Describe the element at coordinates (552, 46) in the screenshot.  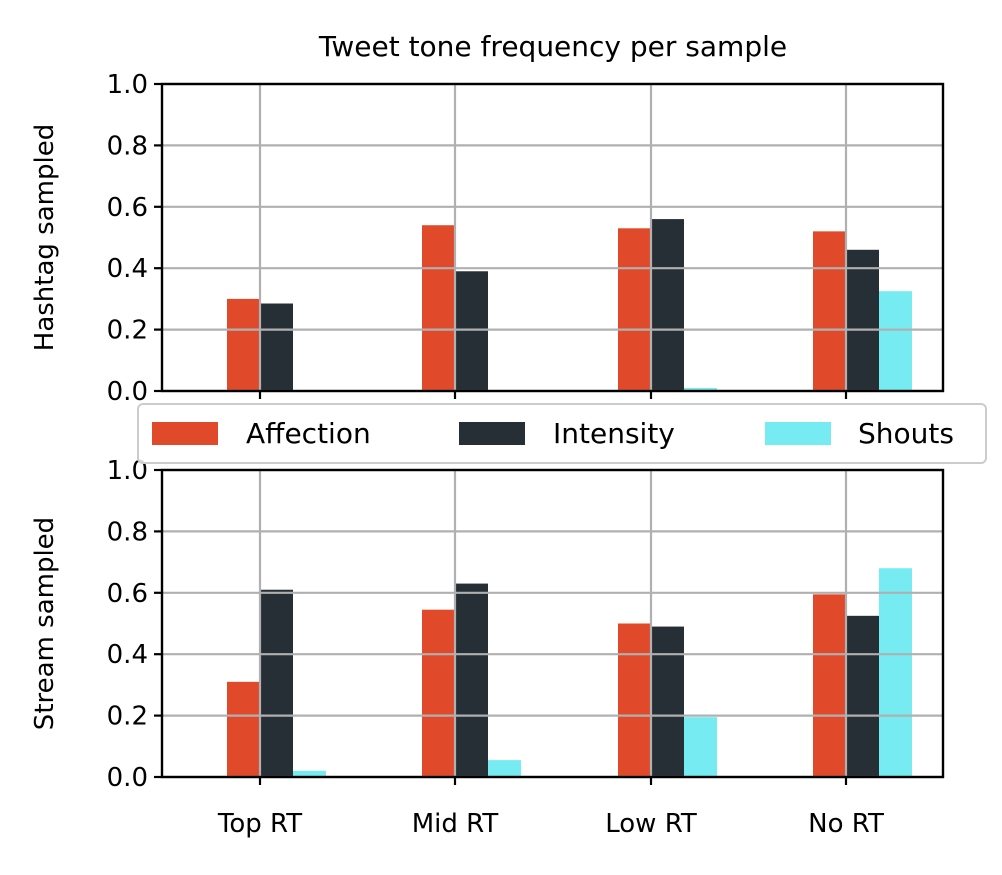
I see `chart-title: Tweet tone frequency per sample` at that location.